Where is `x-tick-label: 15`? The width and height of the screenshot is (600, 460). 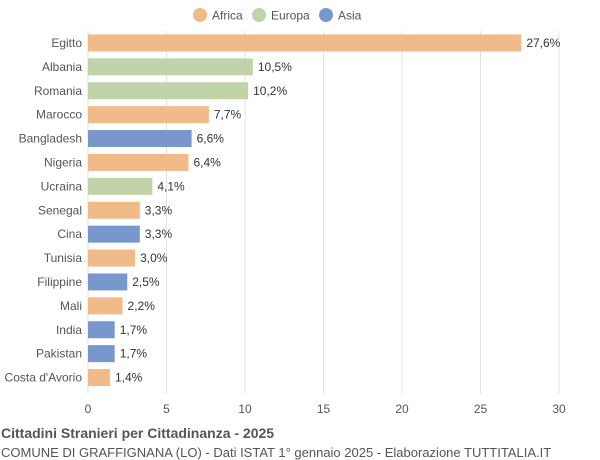
x-tick-label: 15 is located at coordinates (324, 409).